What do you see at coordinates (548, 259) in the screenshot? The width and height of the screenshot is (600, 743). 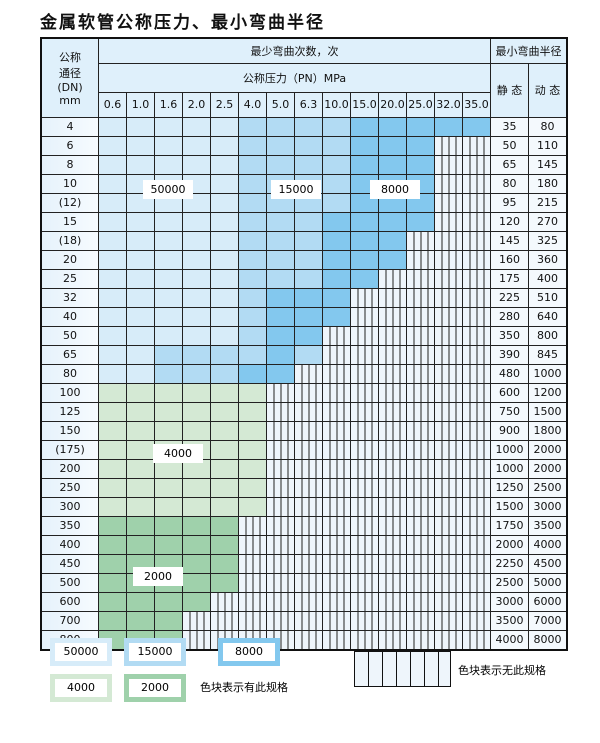 I see `dynamic-radius-cell: 360` at bounding box center [548, 259].